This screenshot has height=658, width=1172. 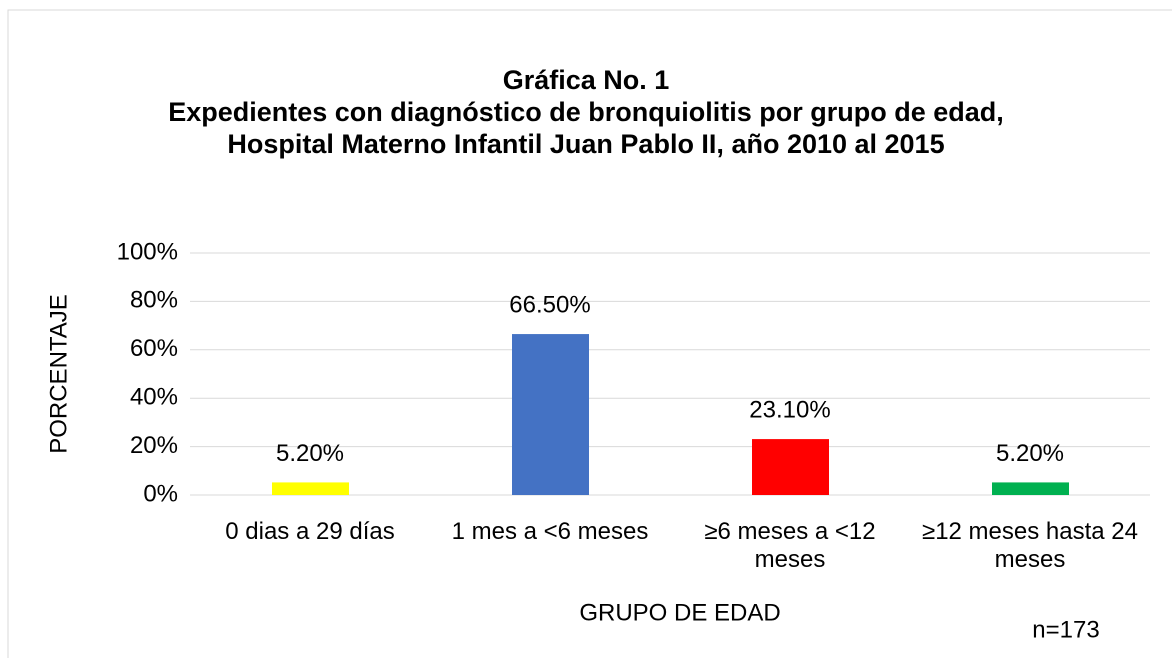 I want to click on y-tick-label: 20%, so click(x=154, y=445).